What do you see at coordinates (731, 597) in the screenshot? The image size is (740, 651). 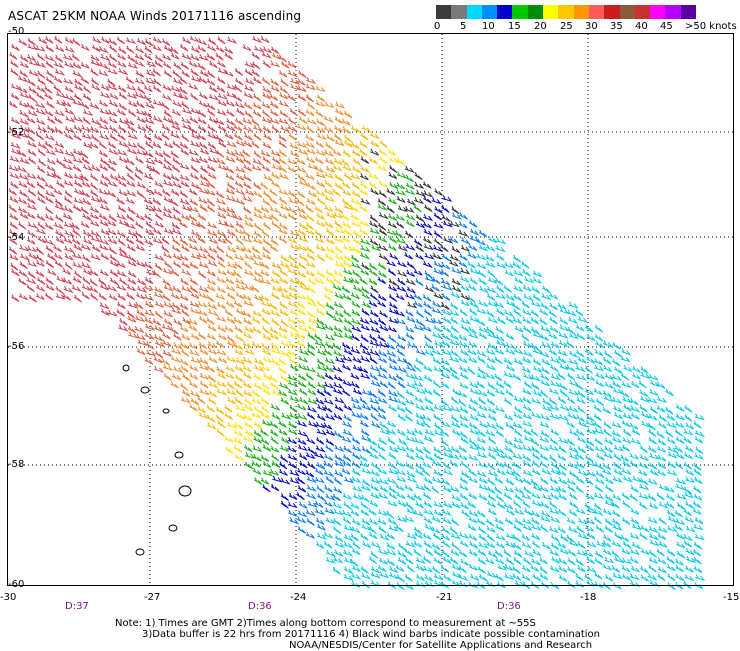 I see `lon-tick: -15` at bounding box center [731, 597].